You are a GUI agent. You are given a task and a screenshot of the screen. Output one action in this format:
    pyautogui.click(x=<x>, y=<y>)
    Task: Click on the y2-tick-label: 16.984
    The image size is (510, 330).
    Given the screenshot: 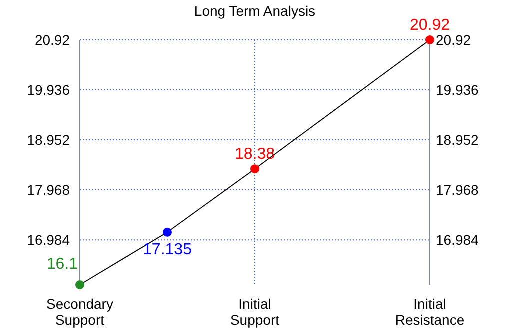 What is the action you would take?
    pyautogui.click(x=458, y=240)
    